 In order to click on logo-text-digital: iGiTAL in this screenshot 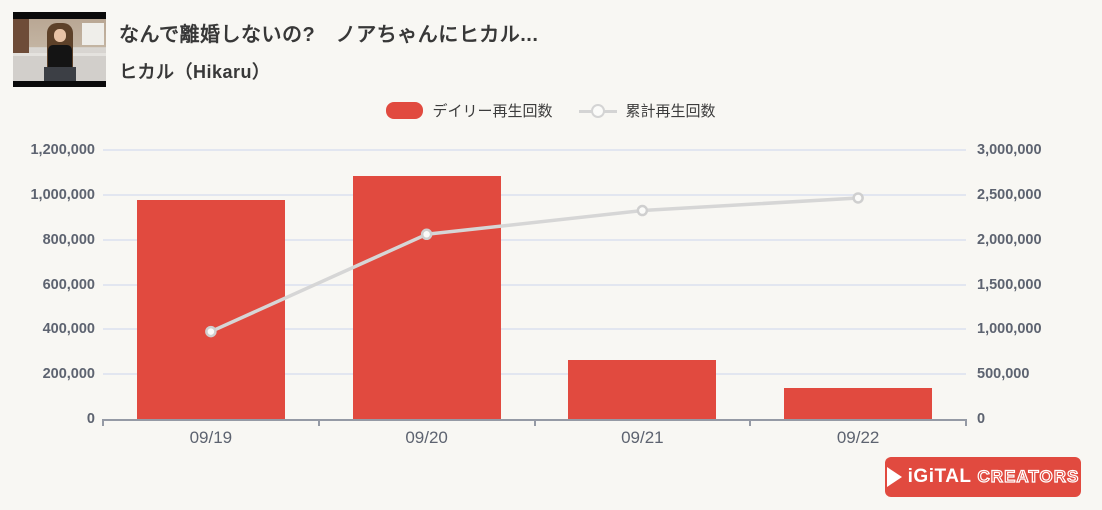, I will do `click(939, 476)`.